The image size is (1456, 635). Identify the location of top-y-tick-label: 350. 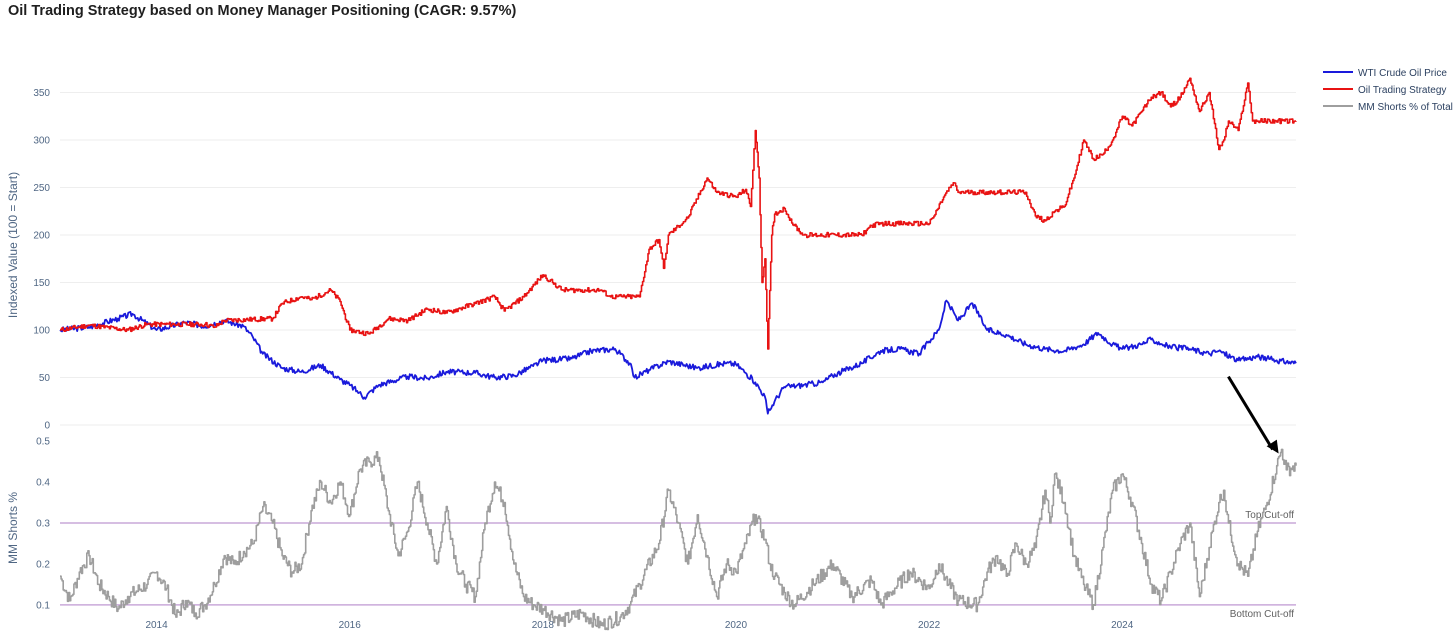
(41, 93).